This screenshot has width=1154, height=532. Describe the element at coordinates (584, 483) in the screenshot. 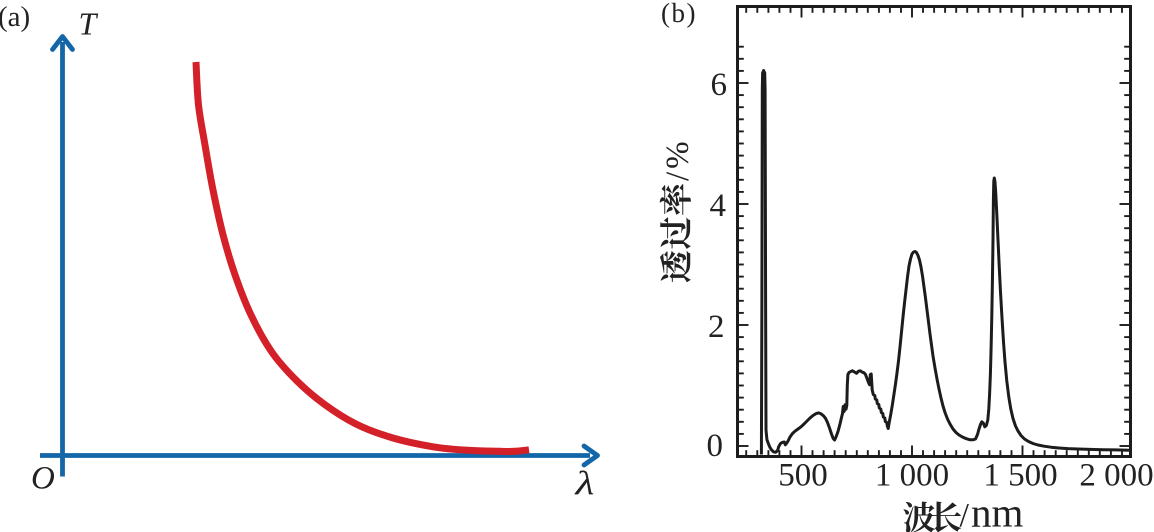

I see `svg-text: λ` at that location.